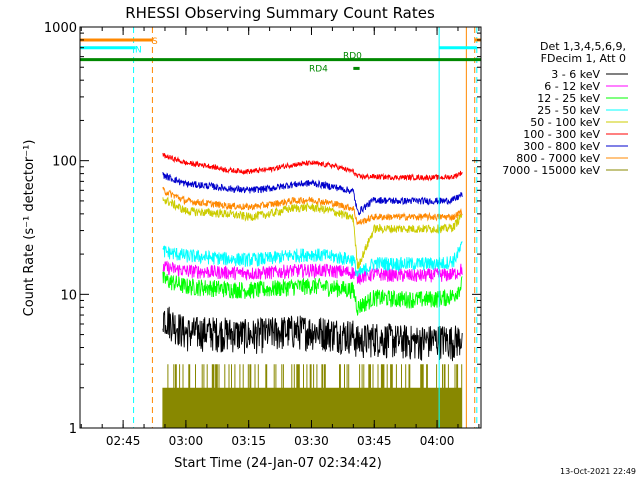  Describe the element at coordinates (73, 429) in the screenshot. I see `y-tick-label-0: 1` at that location.